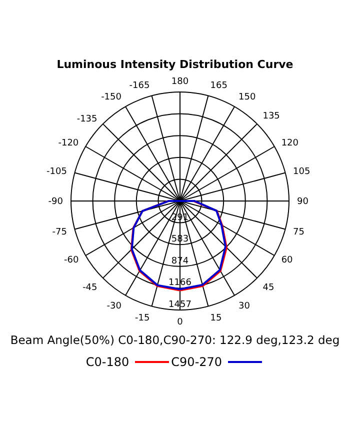 This screenshot has width=350, height=435. Describe the element at coordinates (175, 64) in the screenshot. I see `chart-title: Luminous Intensity Distribution Curve` at that location.